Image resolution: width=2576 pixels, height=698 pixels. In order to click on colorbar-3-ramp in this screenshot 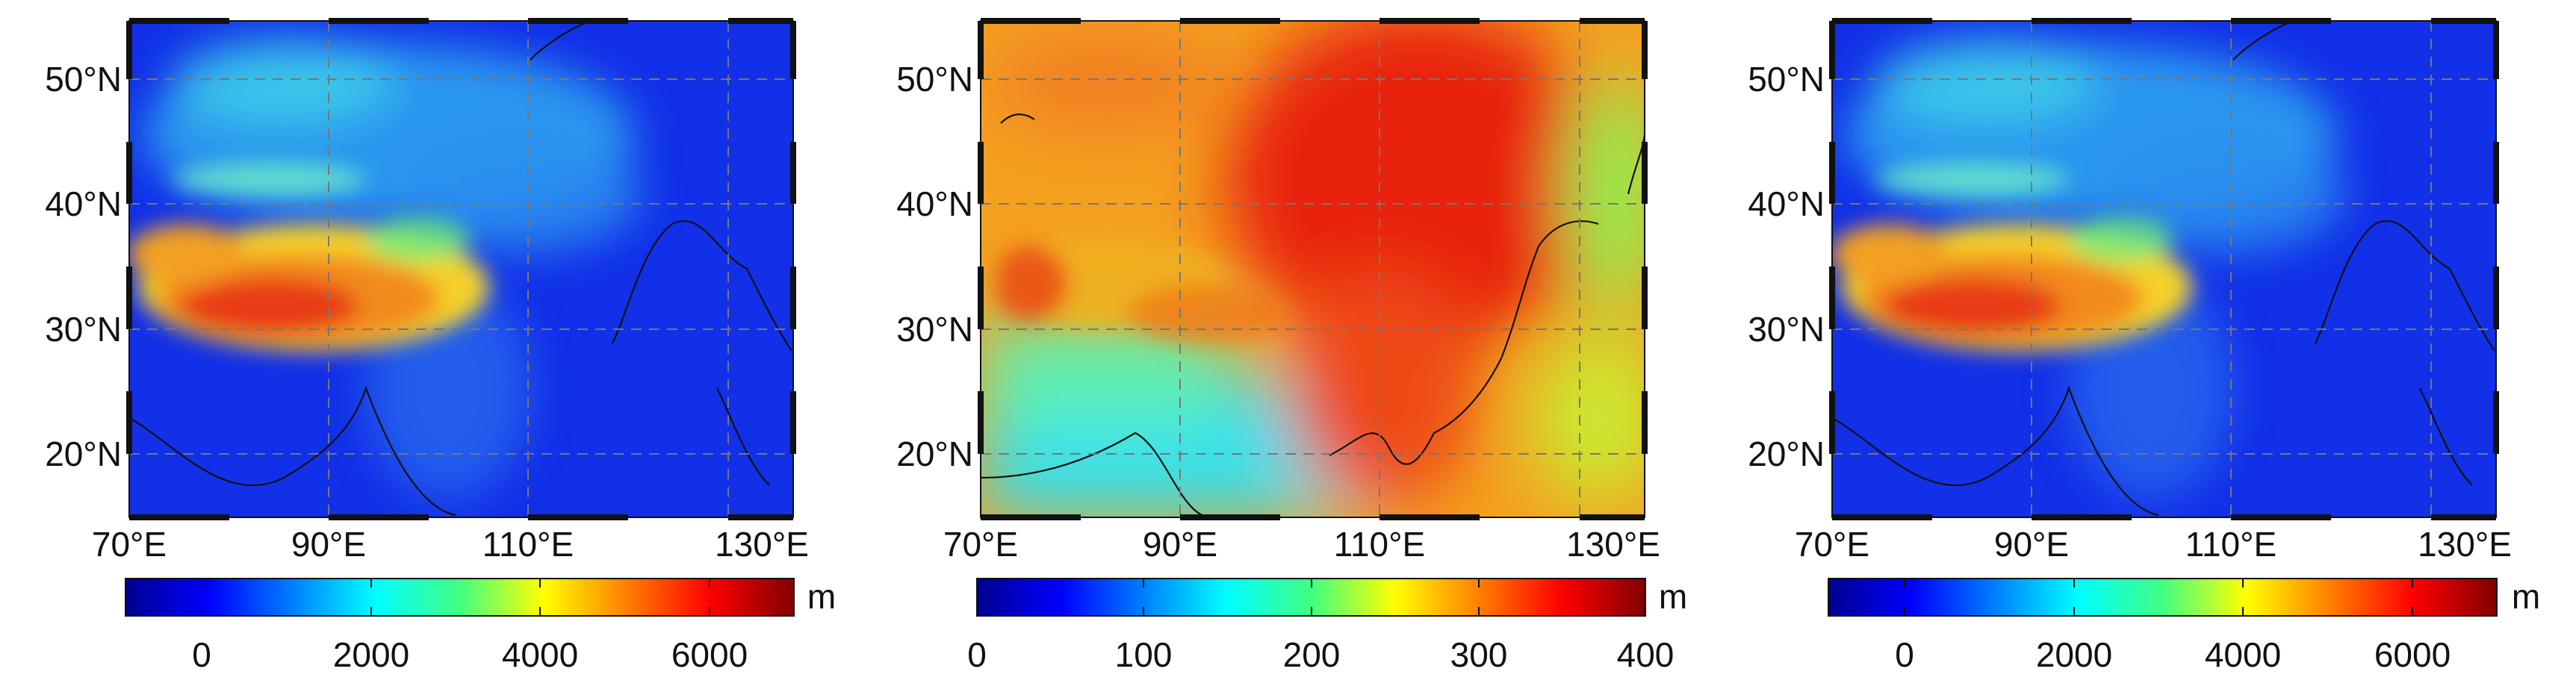, I will do `click(2163, 598)`.